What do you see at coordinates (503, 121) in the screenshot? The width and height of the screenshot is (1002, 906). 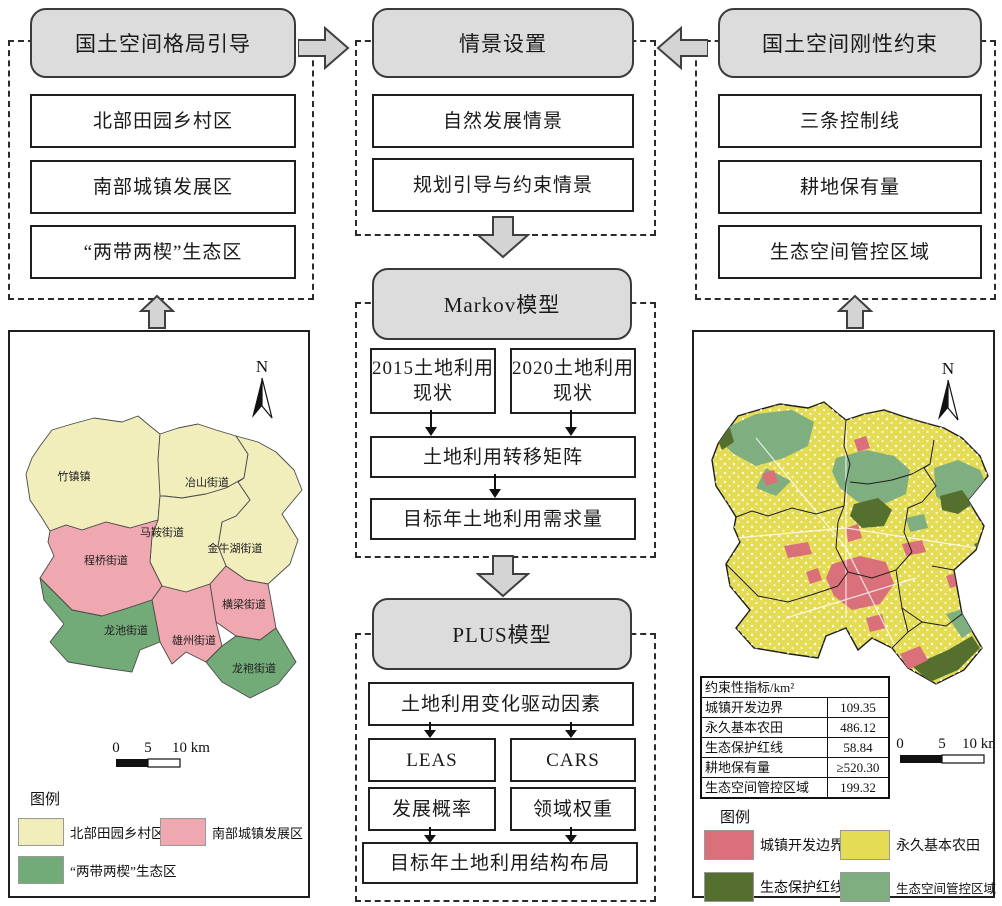 I see `natural-scenario-box: 自然发展情景` at bounding box center [503, 121].